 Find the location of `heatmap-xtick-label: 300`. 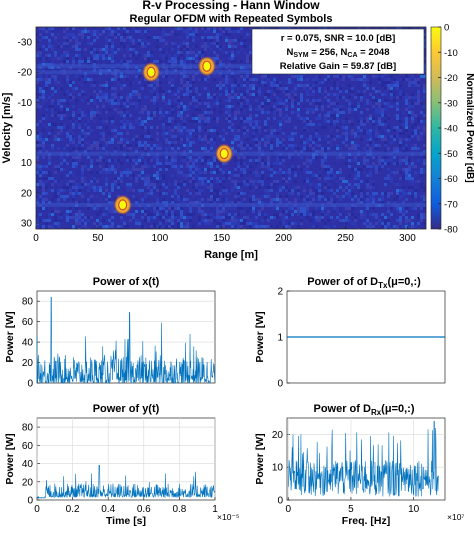

heatmap-xtick-label: 300 is located at coordinates (407, 238).